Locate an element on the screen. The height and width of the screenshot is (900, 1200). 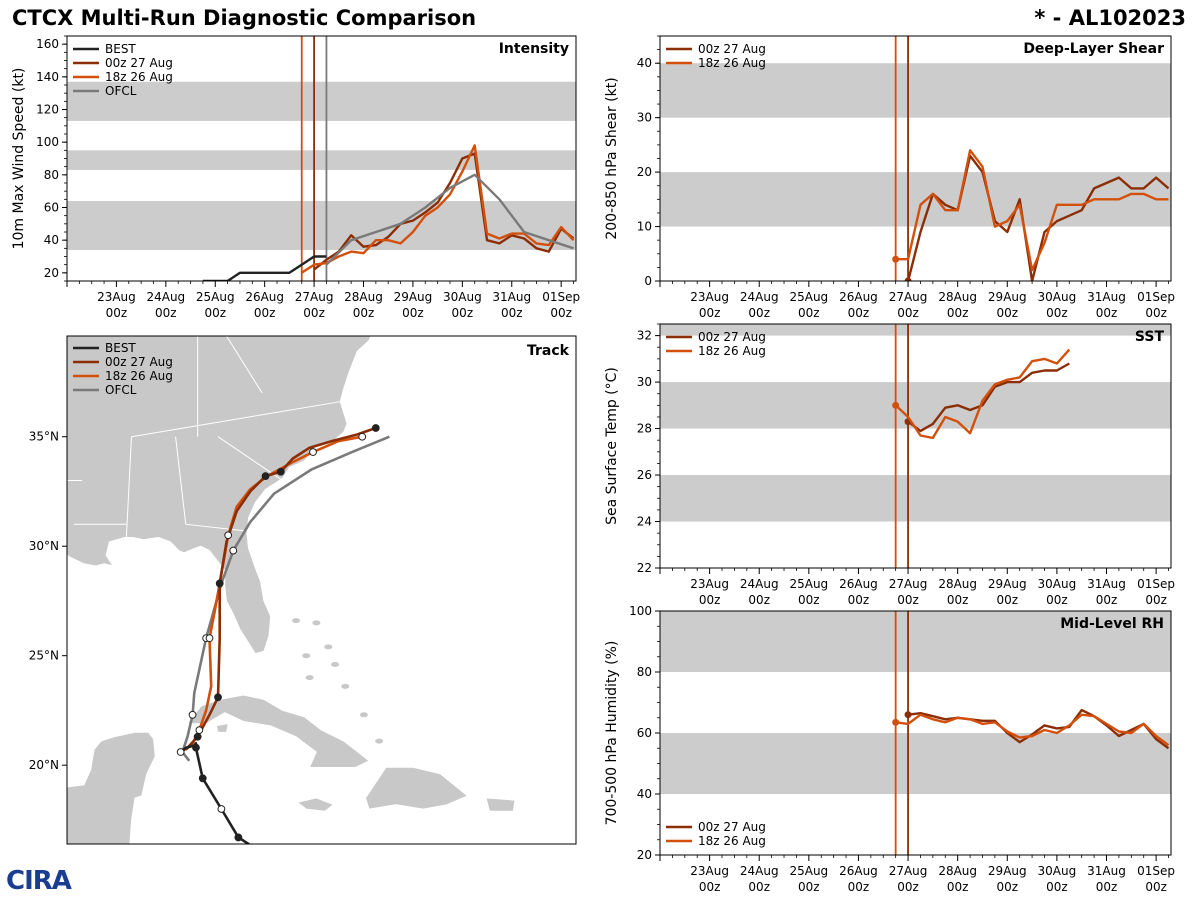
y-tick-label: 0 is located at coordinates (648, 281).